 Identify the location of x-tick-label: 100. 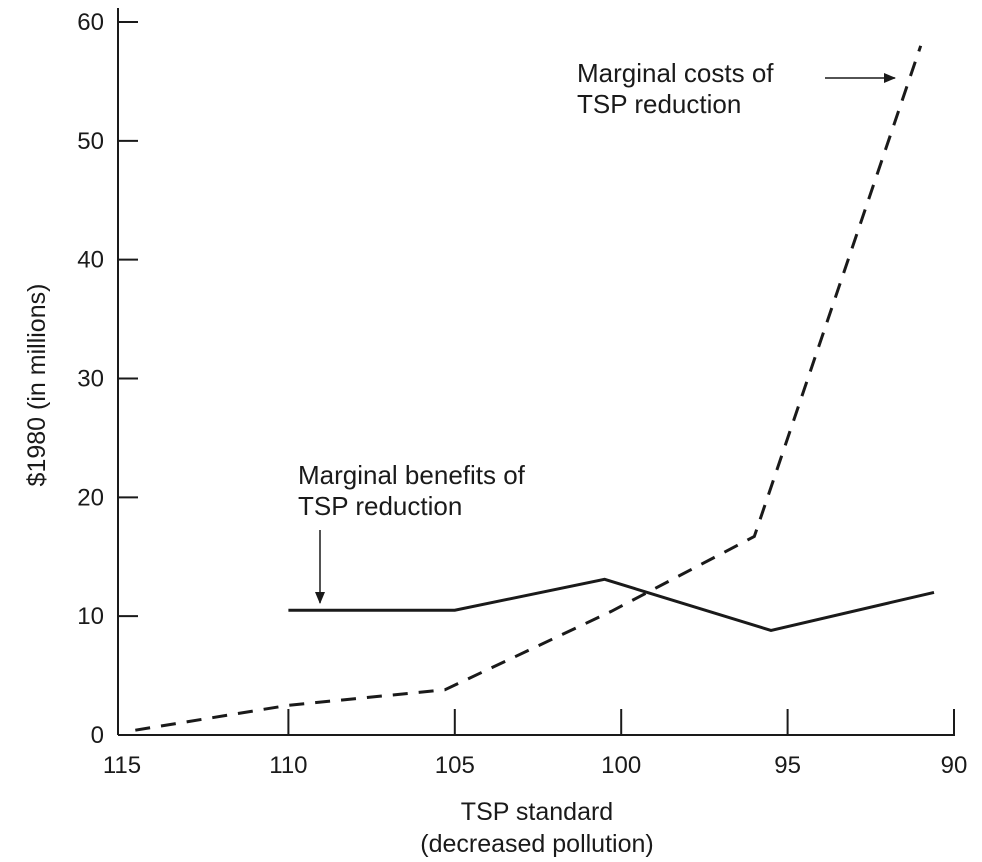
(621, 765).